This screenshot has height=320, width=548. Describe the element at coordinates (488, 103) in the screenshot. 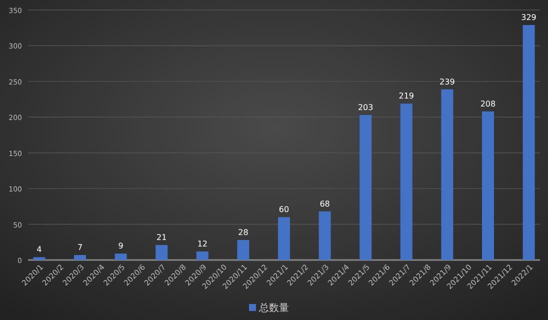

I see `data-label: 208` at that location.